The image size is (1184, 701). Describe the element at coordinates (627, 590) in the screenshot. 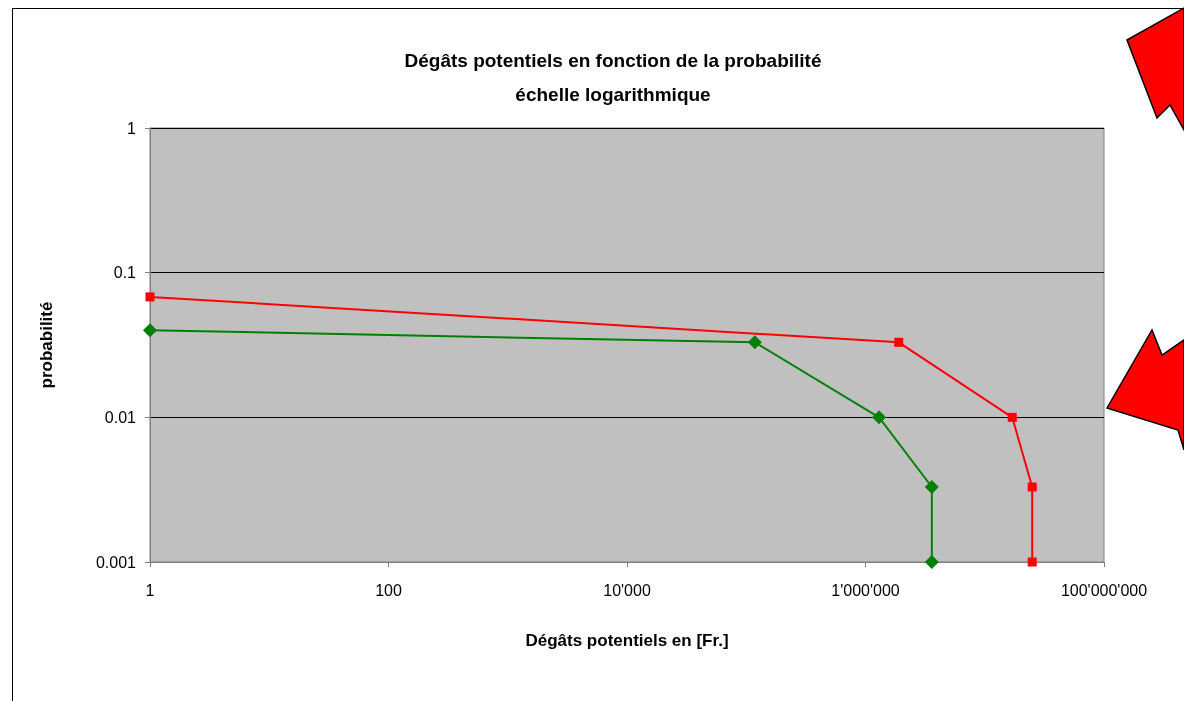

I see `x-tick-label: 10'000` at that location.